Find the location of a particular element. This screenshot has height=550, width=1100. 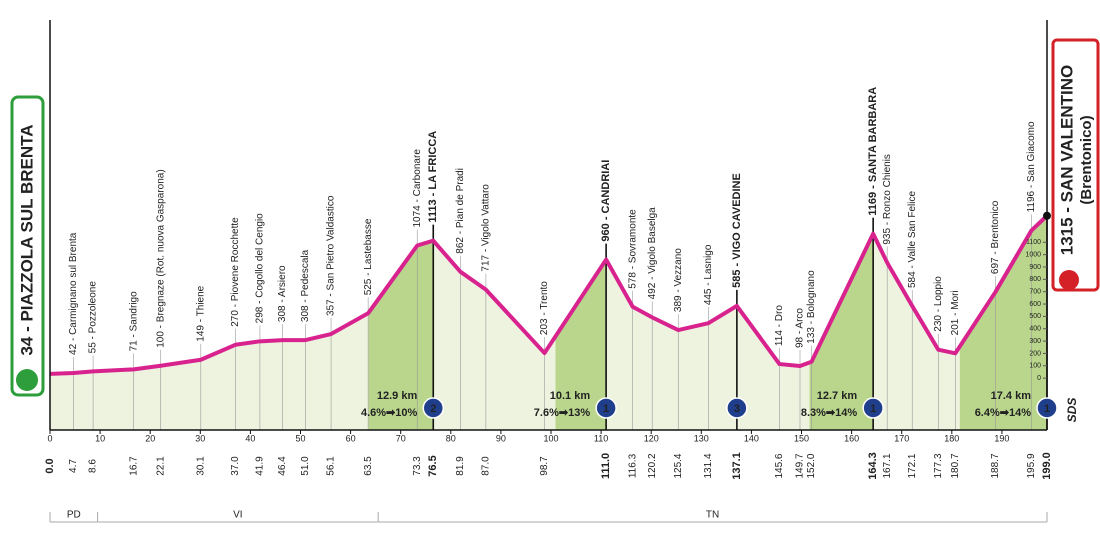

km-label: 37.0 is located at coordinates (235, 466).